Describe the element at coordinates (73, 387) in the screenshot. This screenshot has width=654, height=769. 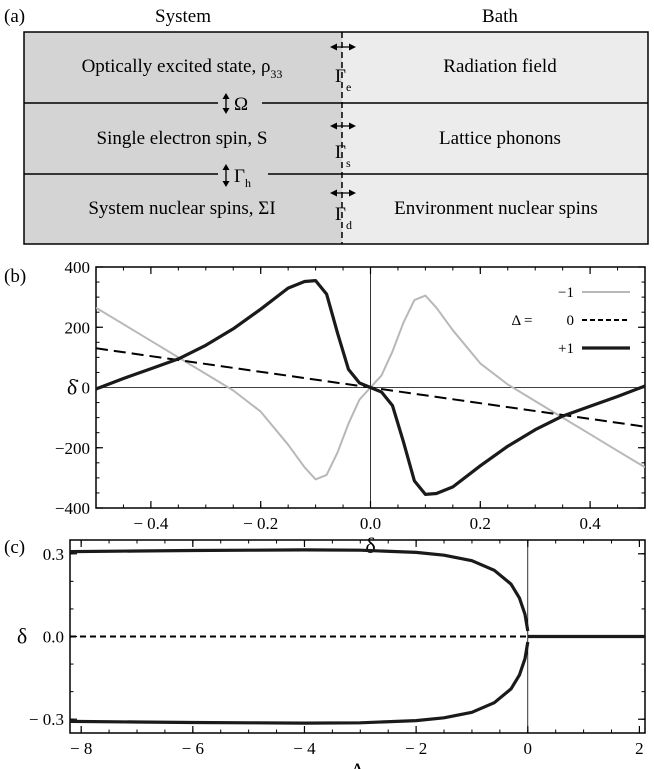
I see `chart-b-ylabel: δ̇` at that location.